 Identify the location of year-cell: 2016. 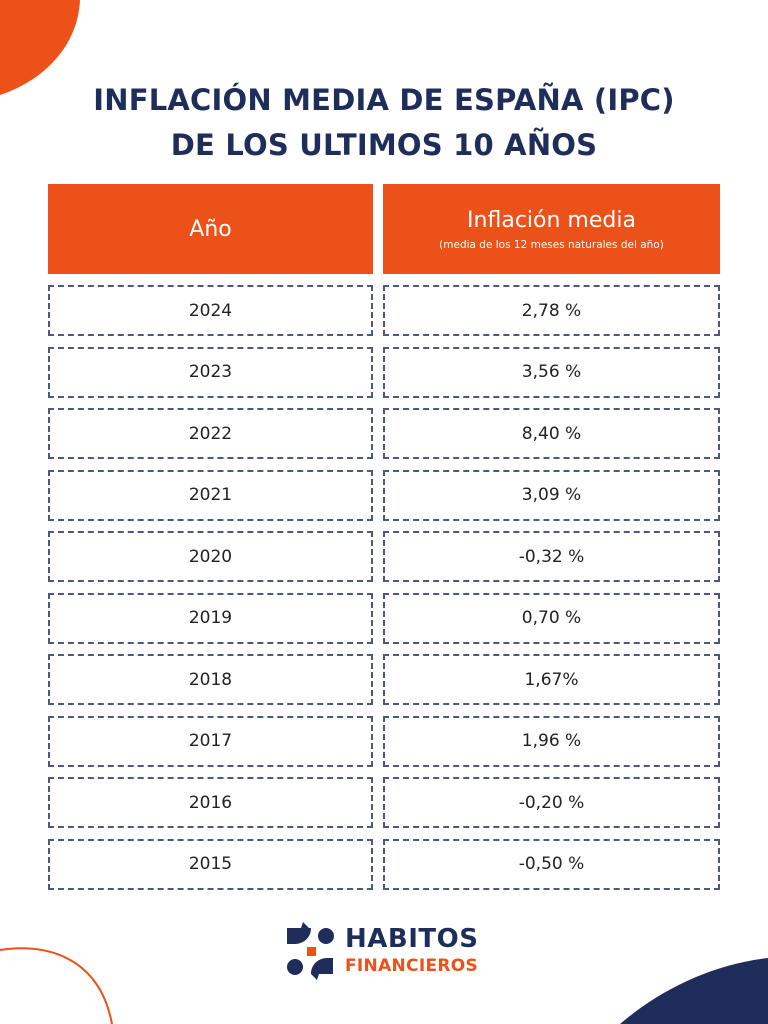
(210, 802).